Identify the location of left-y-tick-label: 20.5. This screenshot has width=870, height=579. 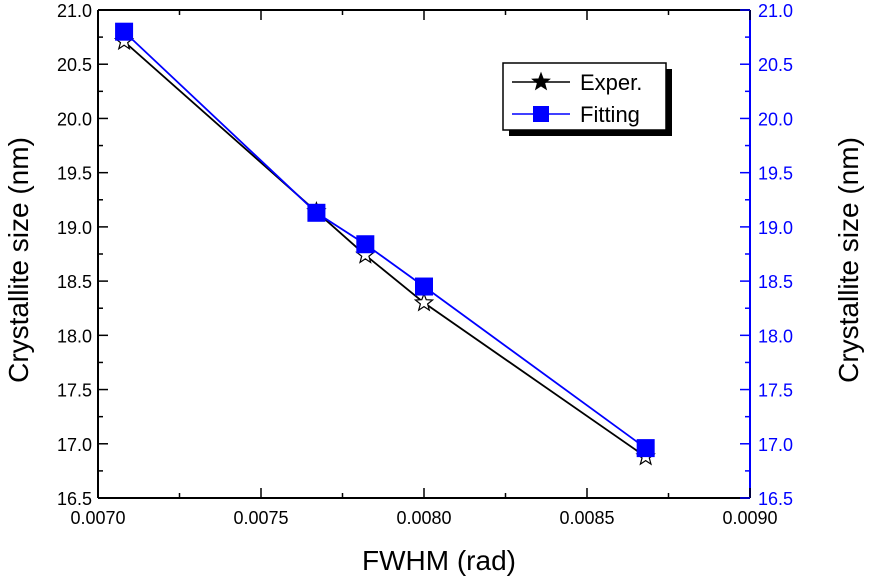
(74, 65).